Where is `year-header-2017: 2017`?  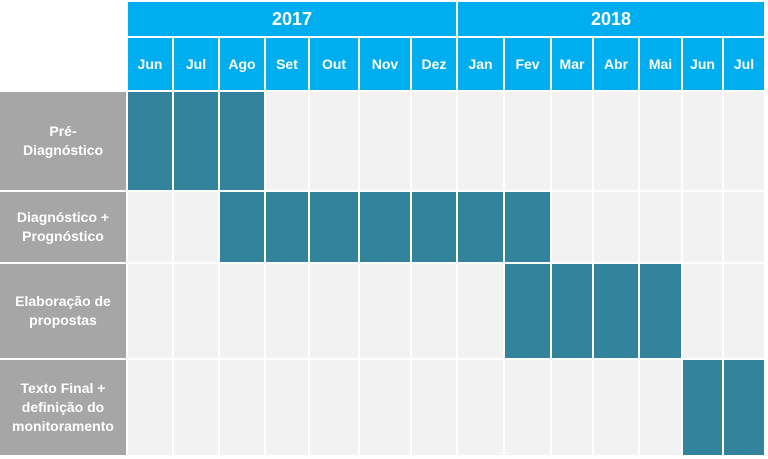
year-header-2017: 2017 is located at coordinates (292, 19).